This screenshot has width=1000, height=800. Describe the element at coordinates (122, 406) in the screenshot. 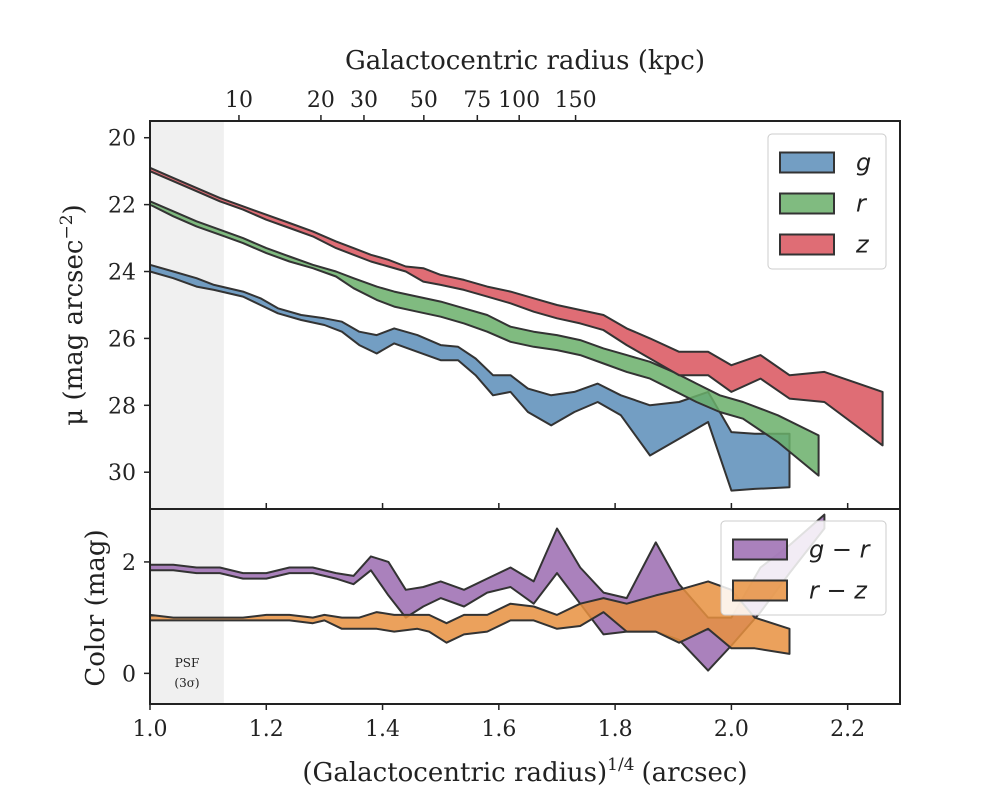

I see `main-ytick-label: 28` at that location.